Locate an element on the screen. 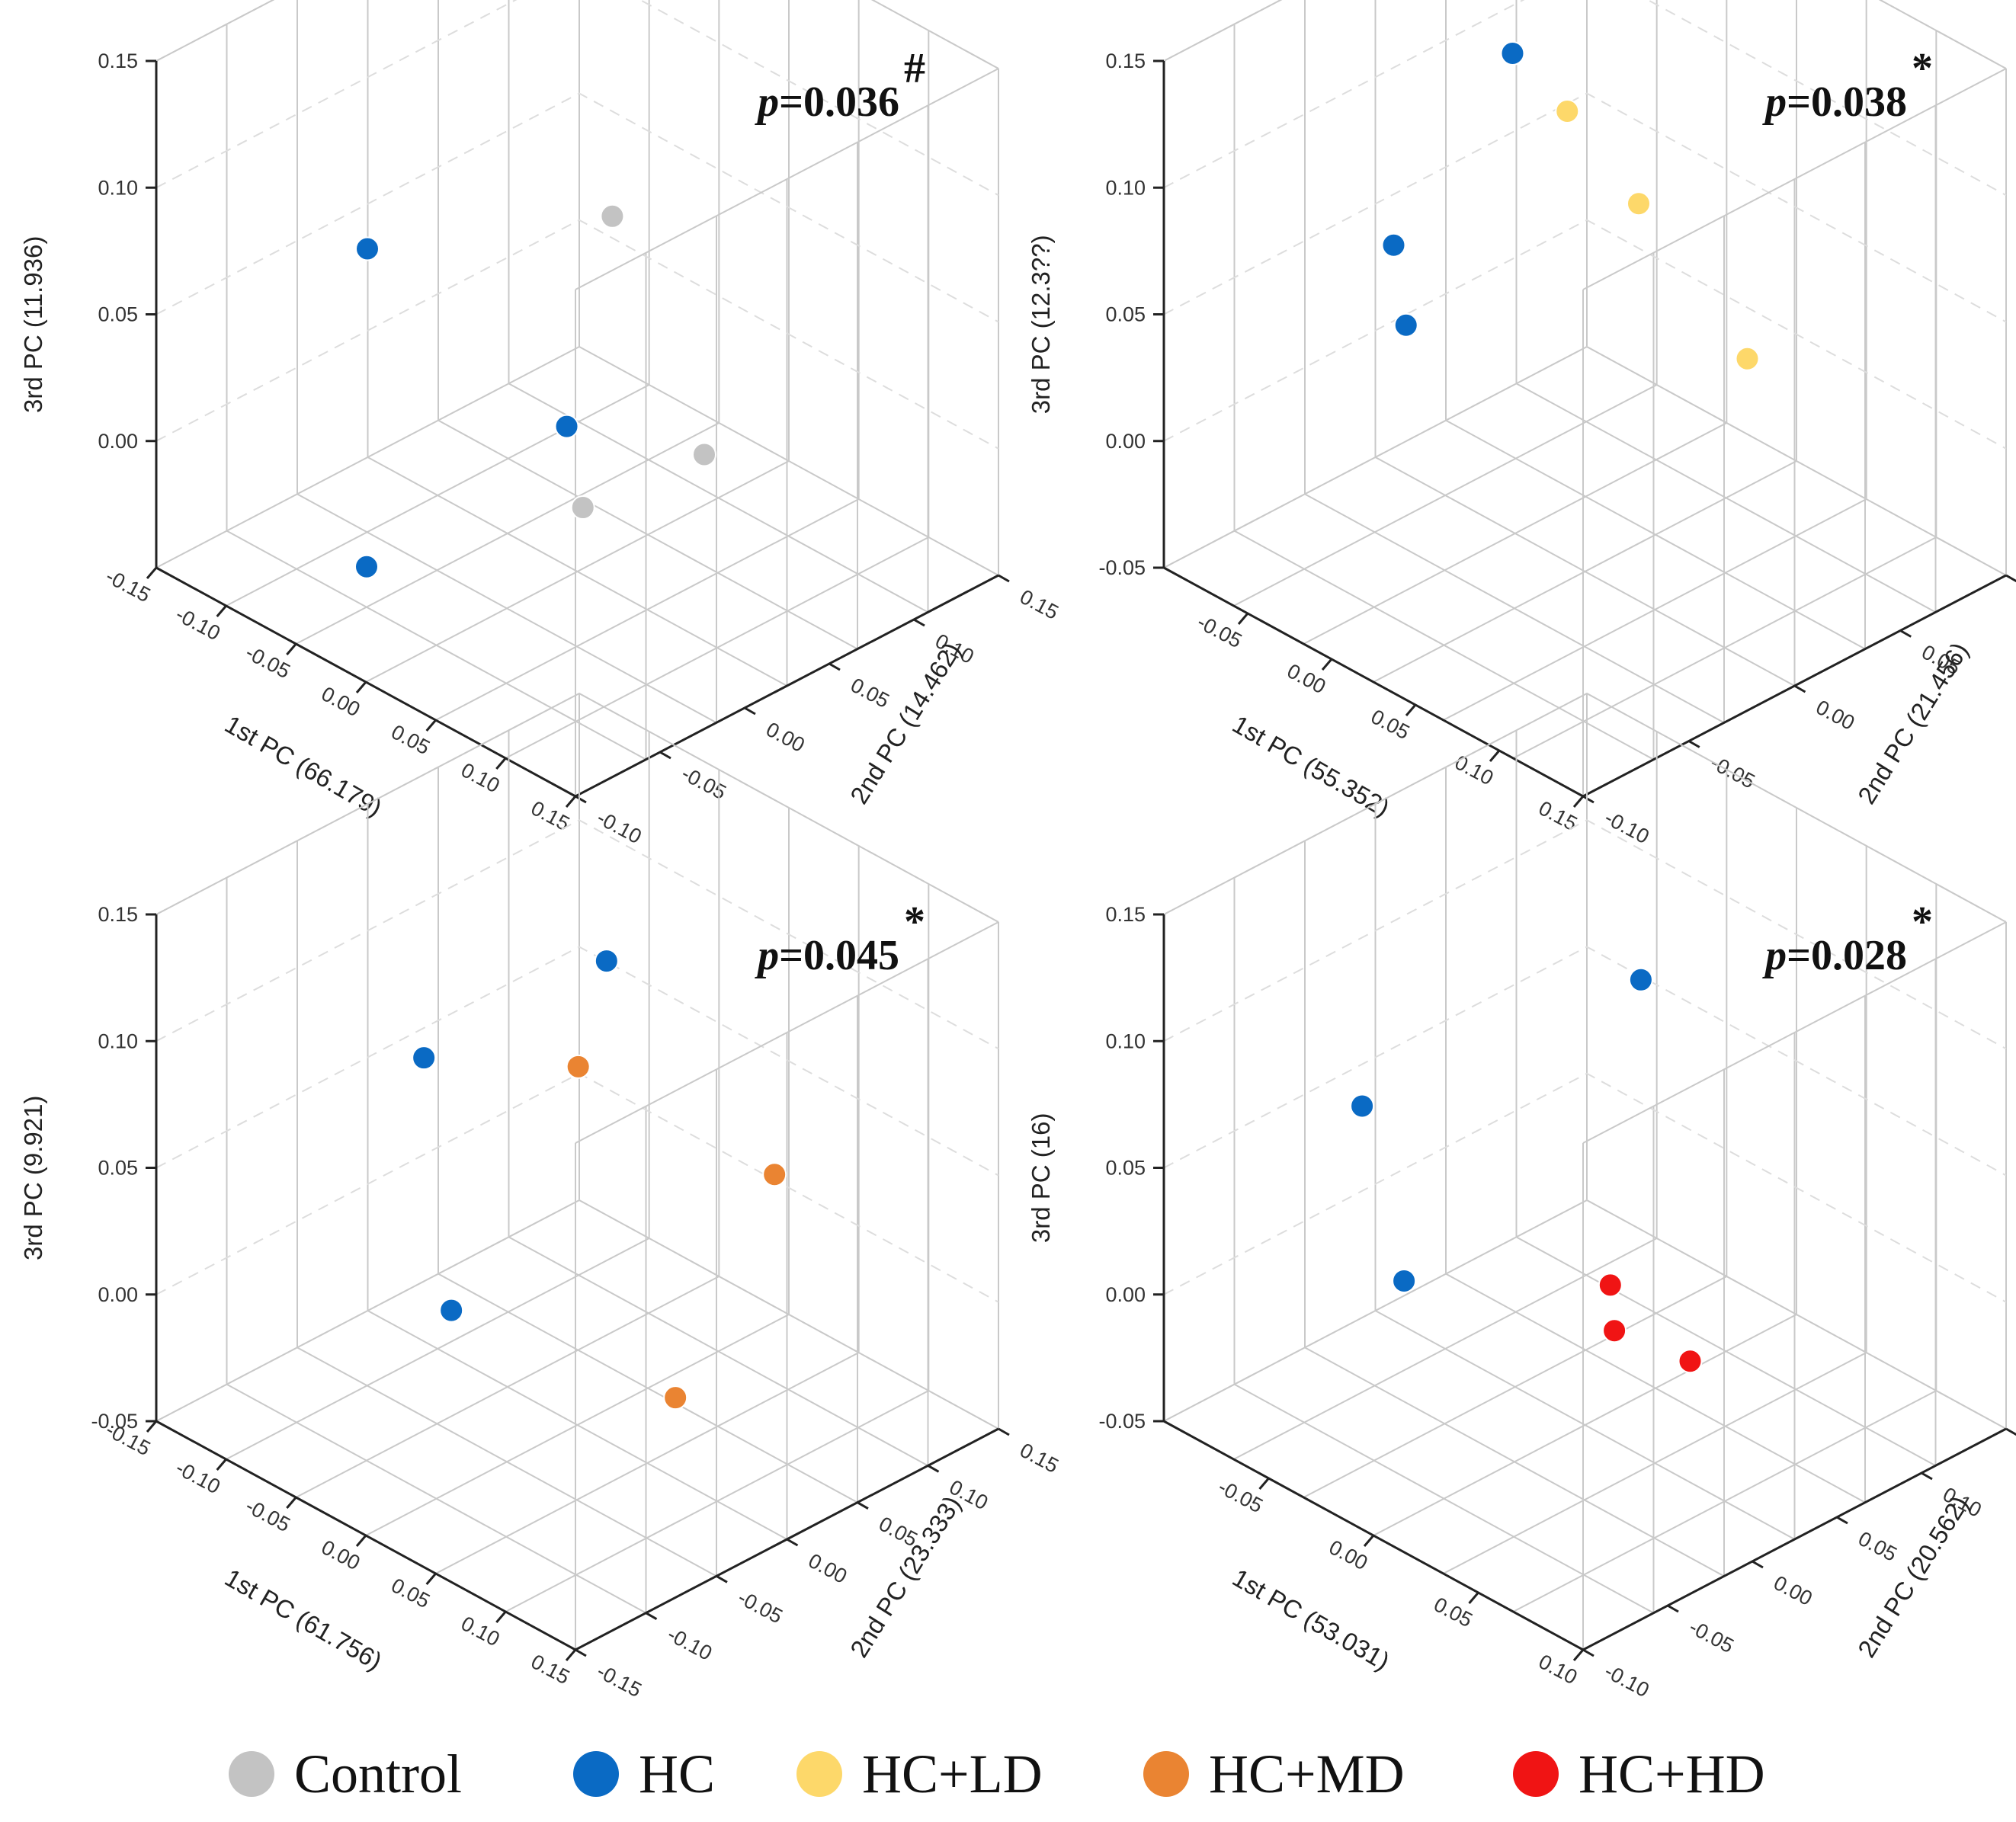  series-hc-md is located at coordinates (676, 1232).